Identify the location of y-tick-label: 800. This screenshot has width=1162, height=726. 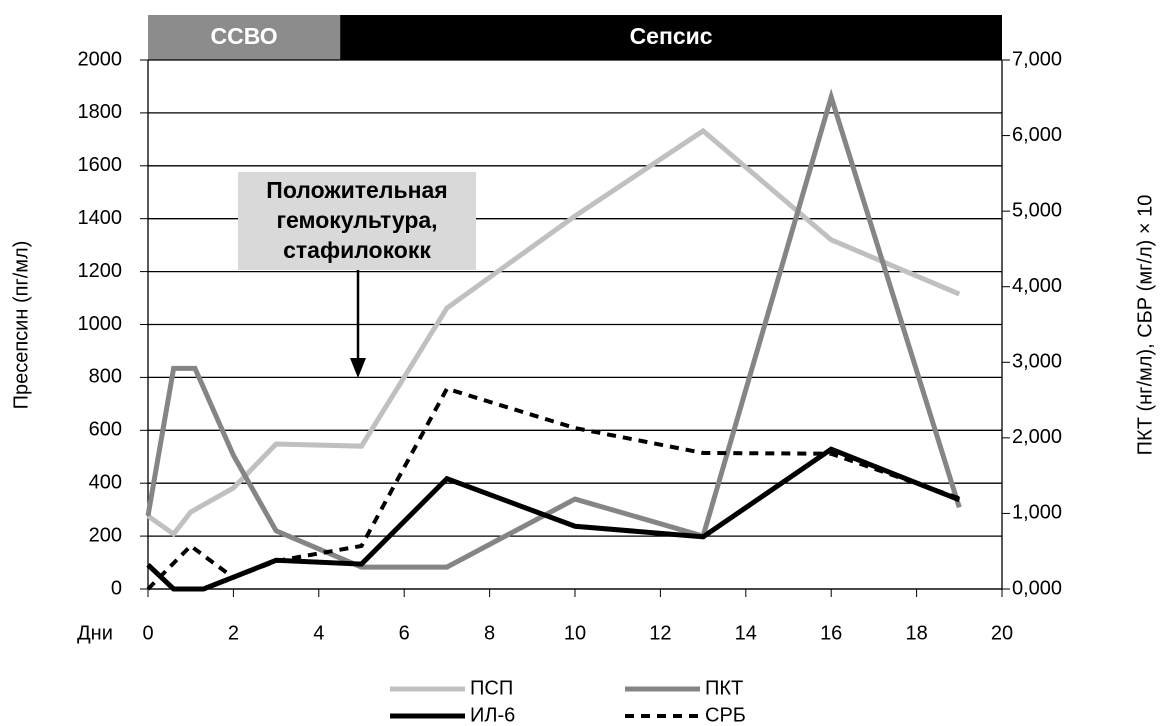
(105, 377).